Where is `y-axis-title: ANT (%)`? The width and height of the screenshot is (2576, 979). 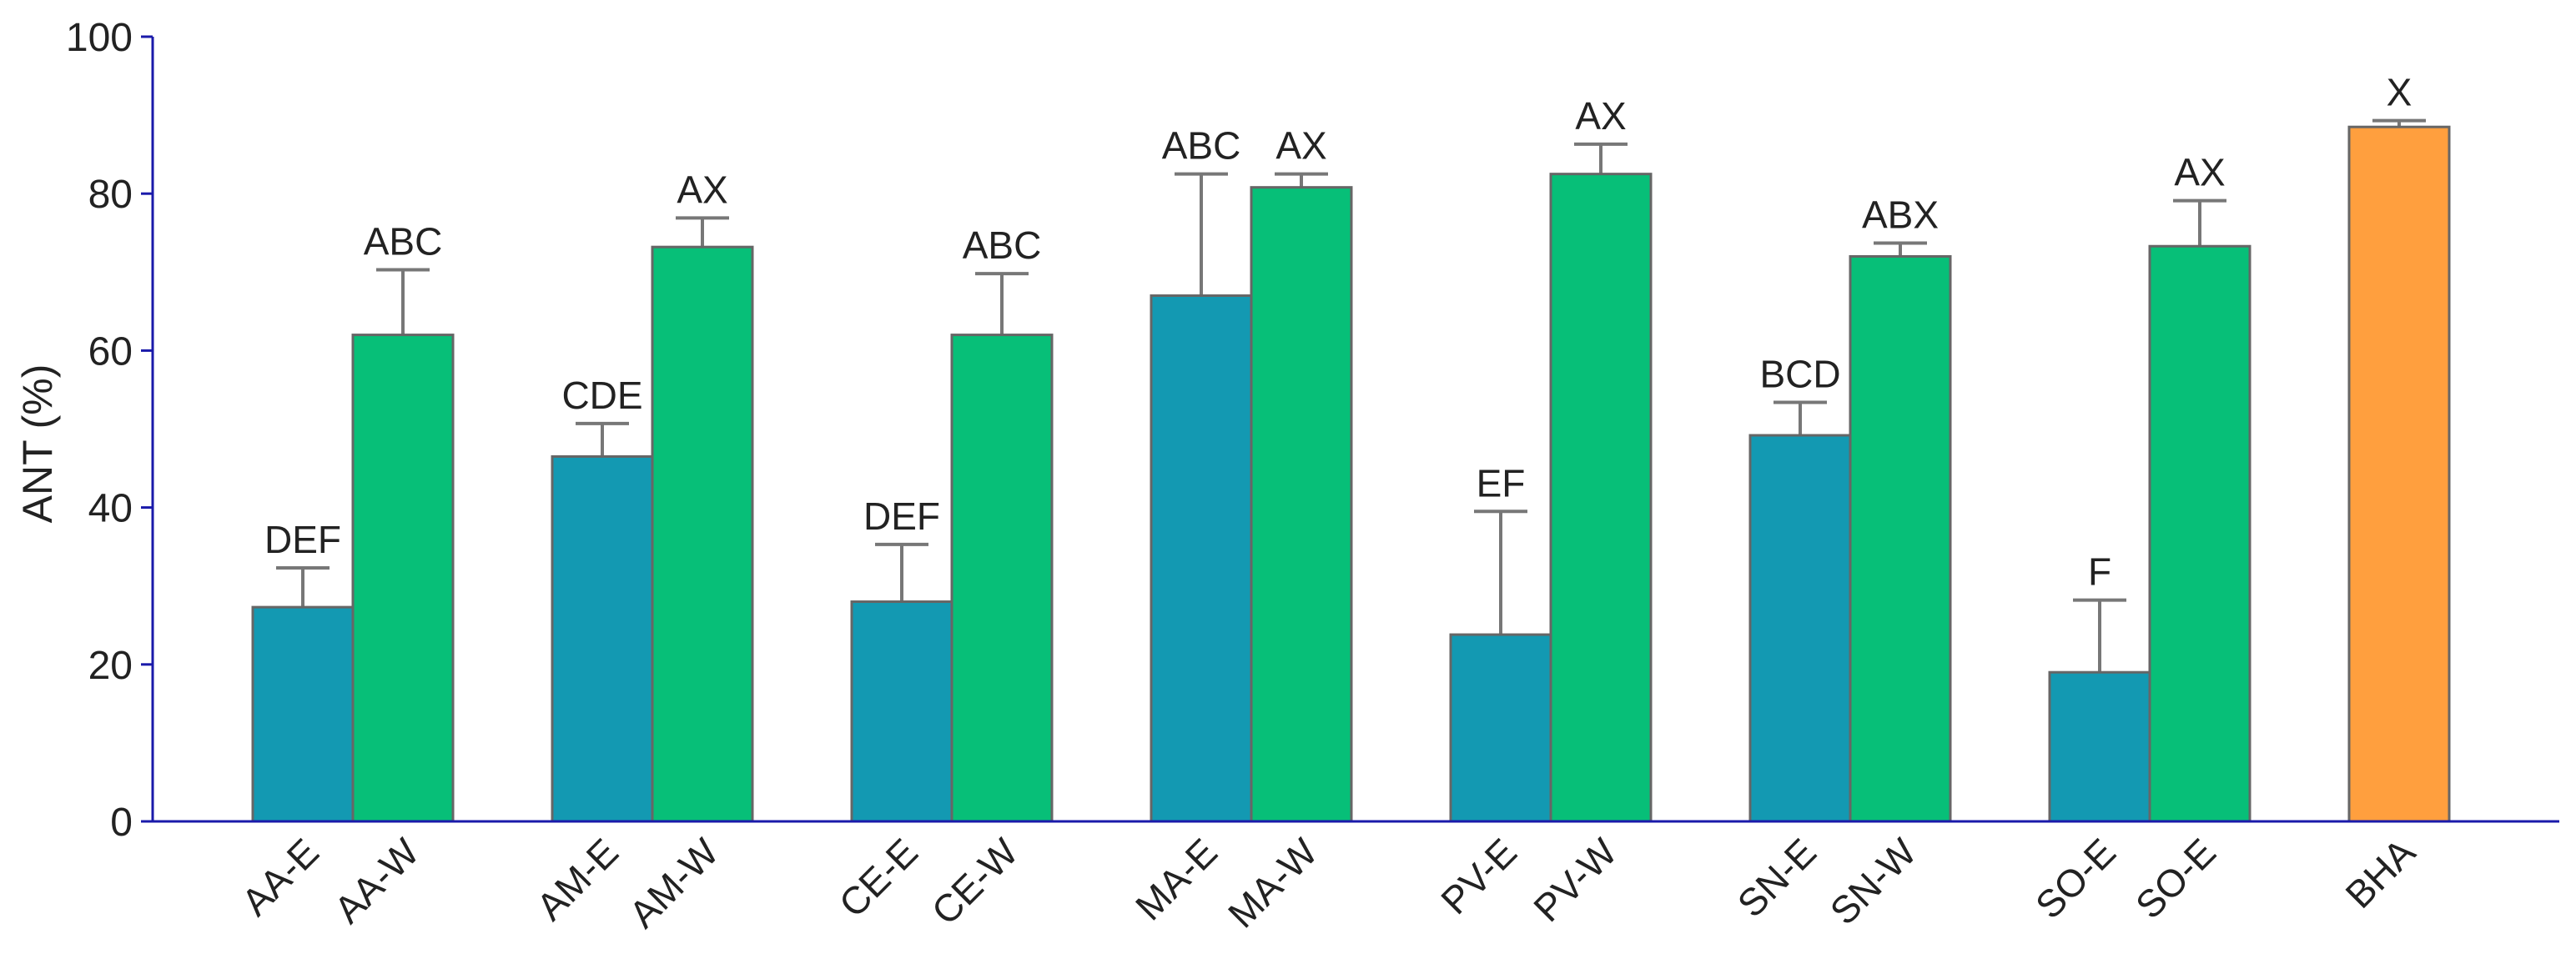 y-axis-title: ANT (%) is located at coordinates (37, 444).